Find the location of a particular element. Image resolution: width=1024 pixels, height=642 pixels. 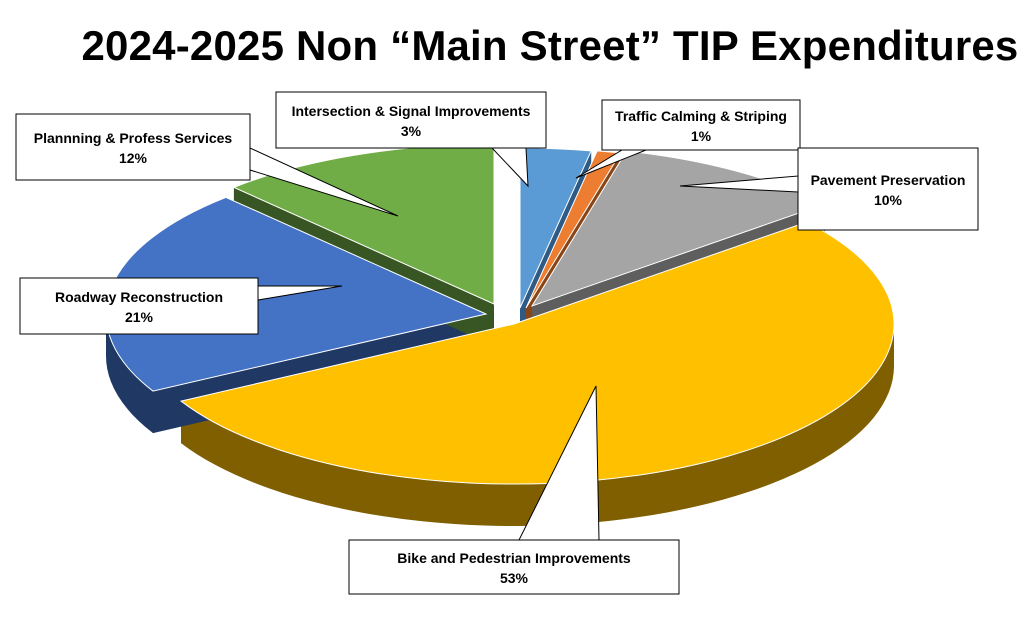

callout-label: Roadway Reconstruction 21% is located at coordinates (181, 306).